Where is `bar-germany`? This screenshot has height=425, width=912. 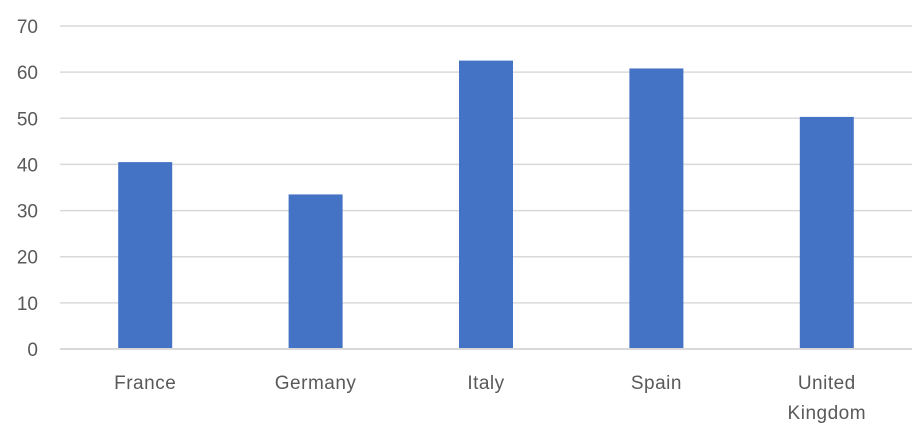 bar-germany is located at coordinates (315, 271).